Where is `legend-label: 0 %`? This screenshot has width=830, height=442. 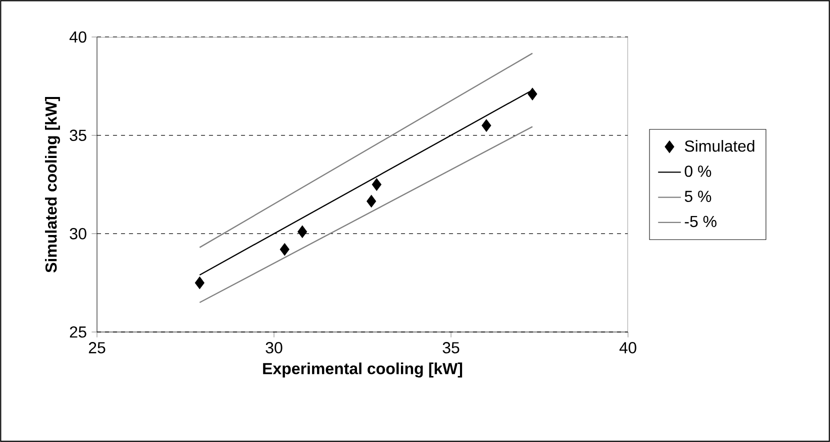 legend-label: 0 % is located at coordinates (698, 171).